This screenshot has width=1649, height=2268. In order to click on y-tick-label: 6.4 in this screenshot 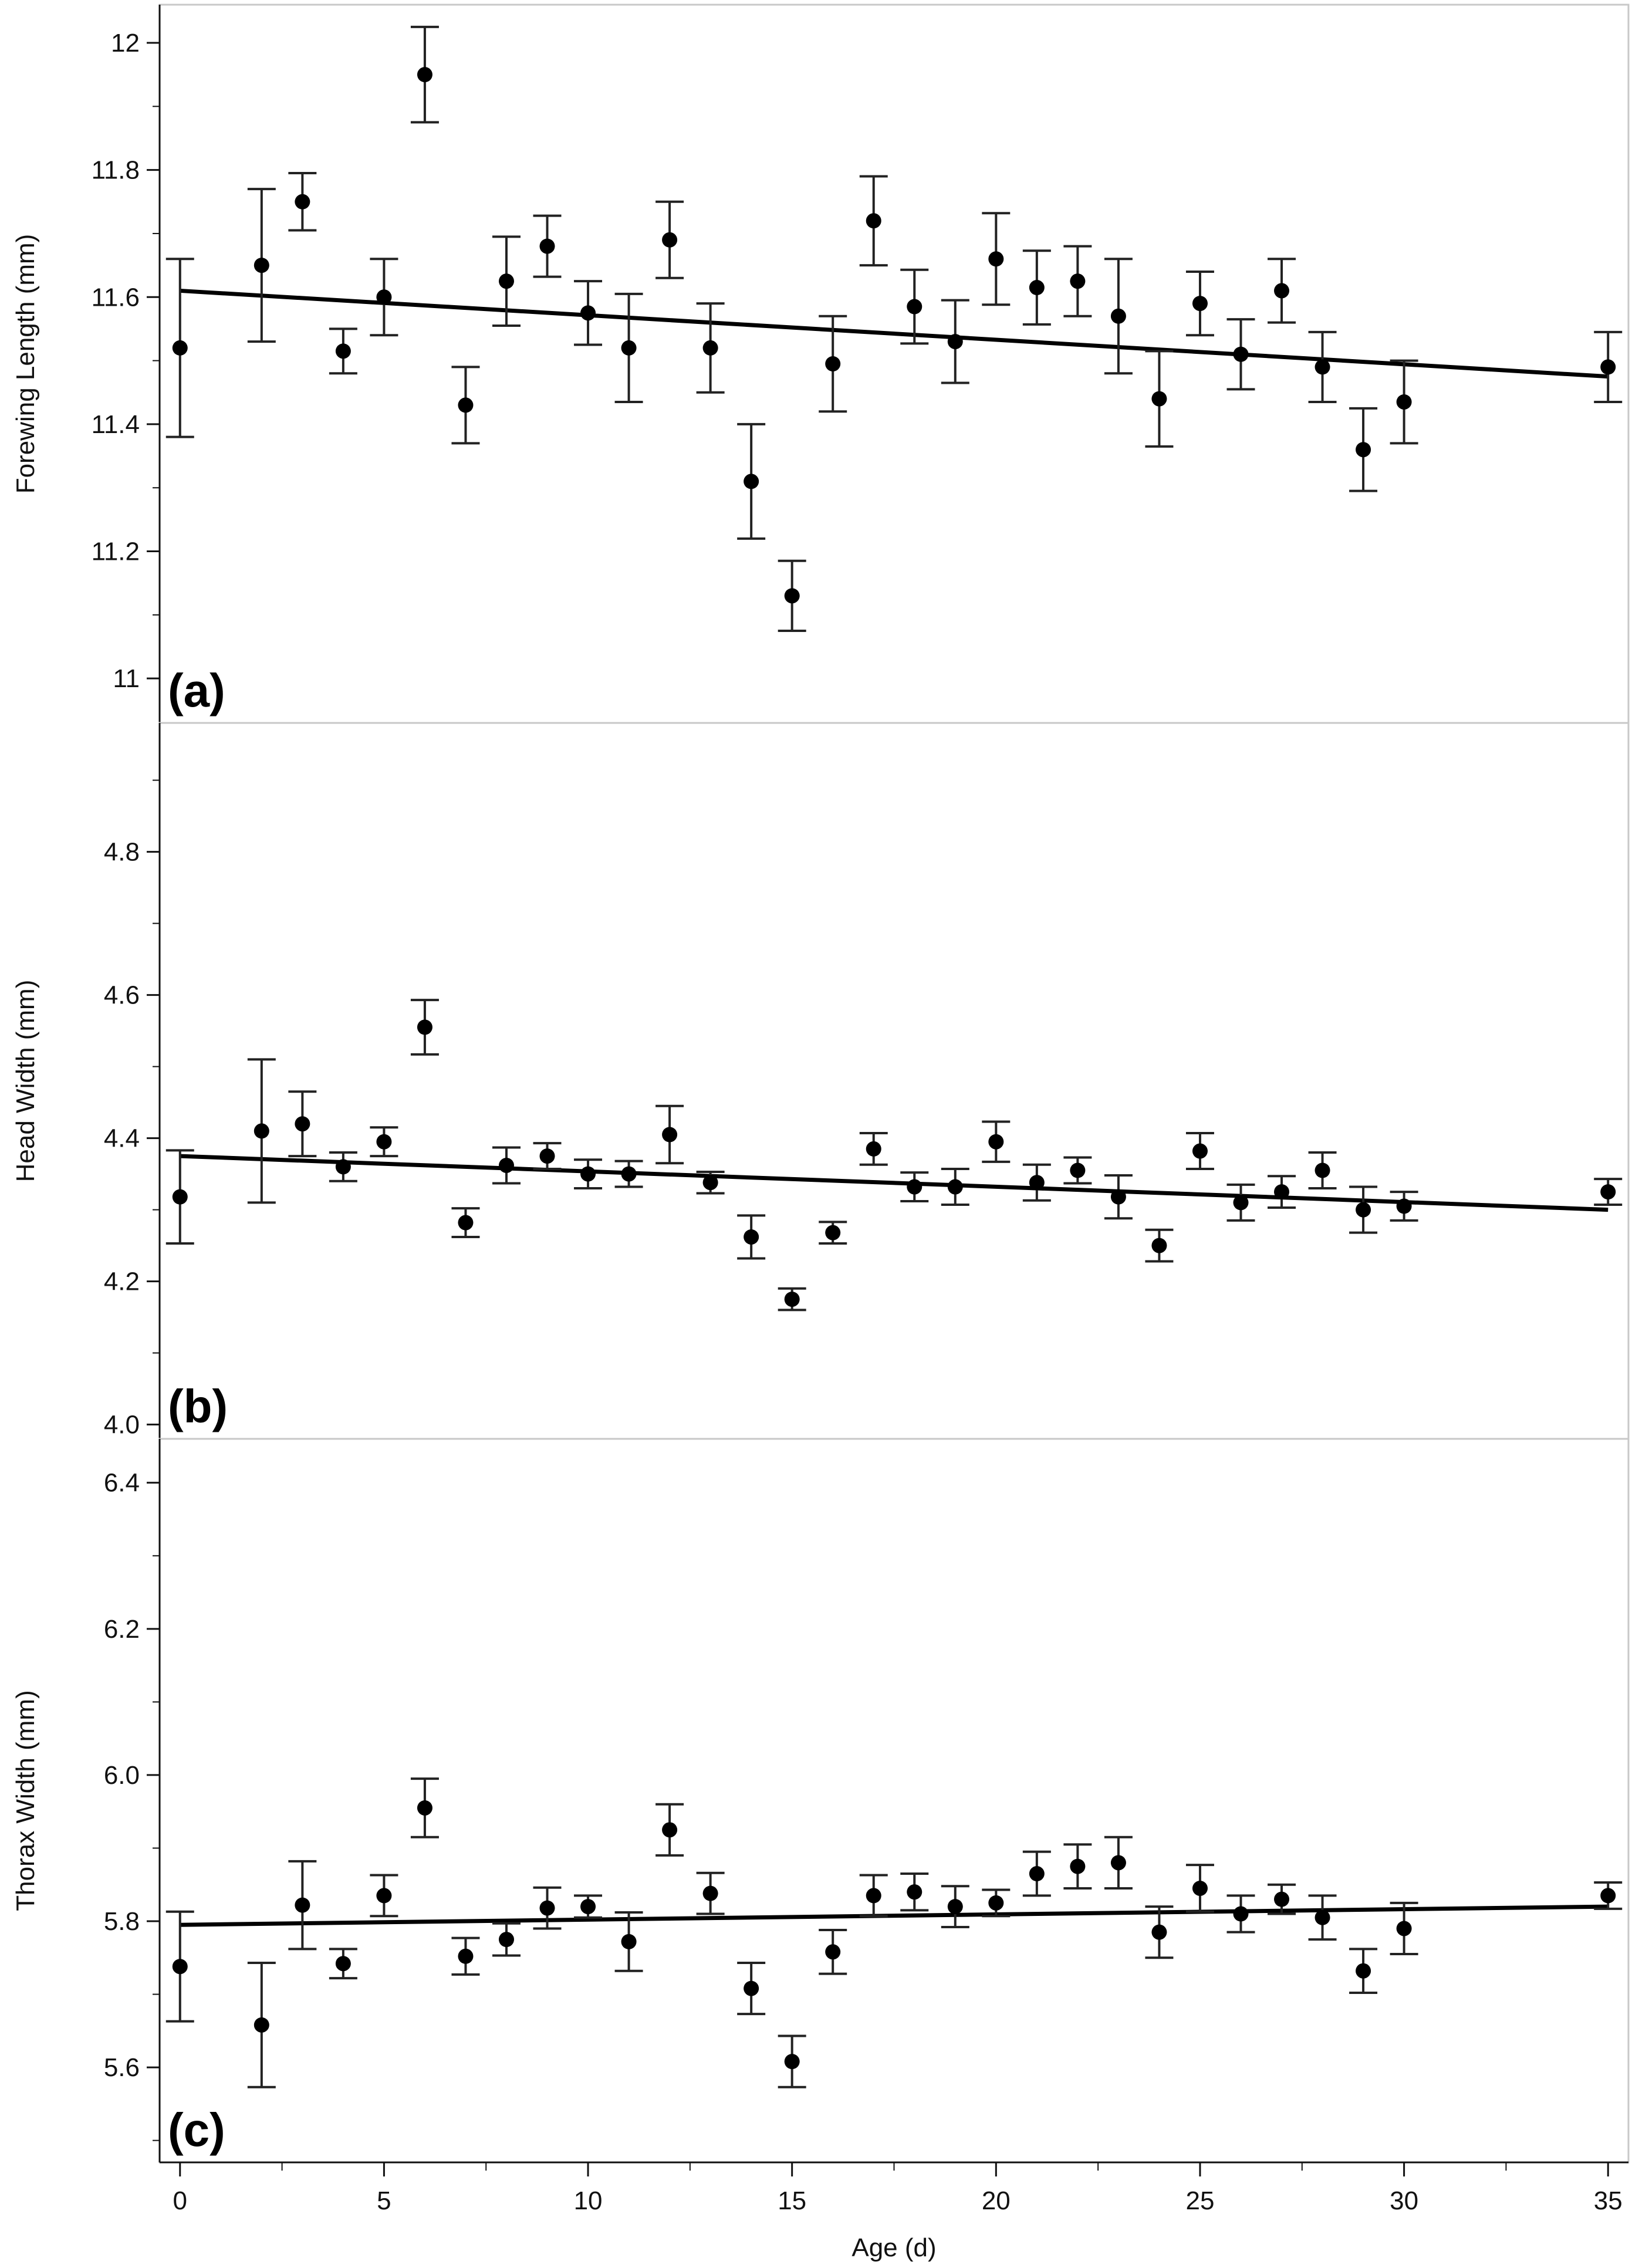, I will do `click(122, 1483)`.